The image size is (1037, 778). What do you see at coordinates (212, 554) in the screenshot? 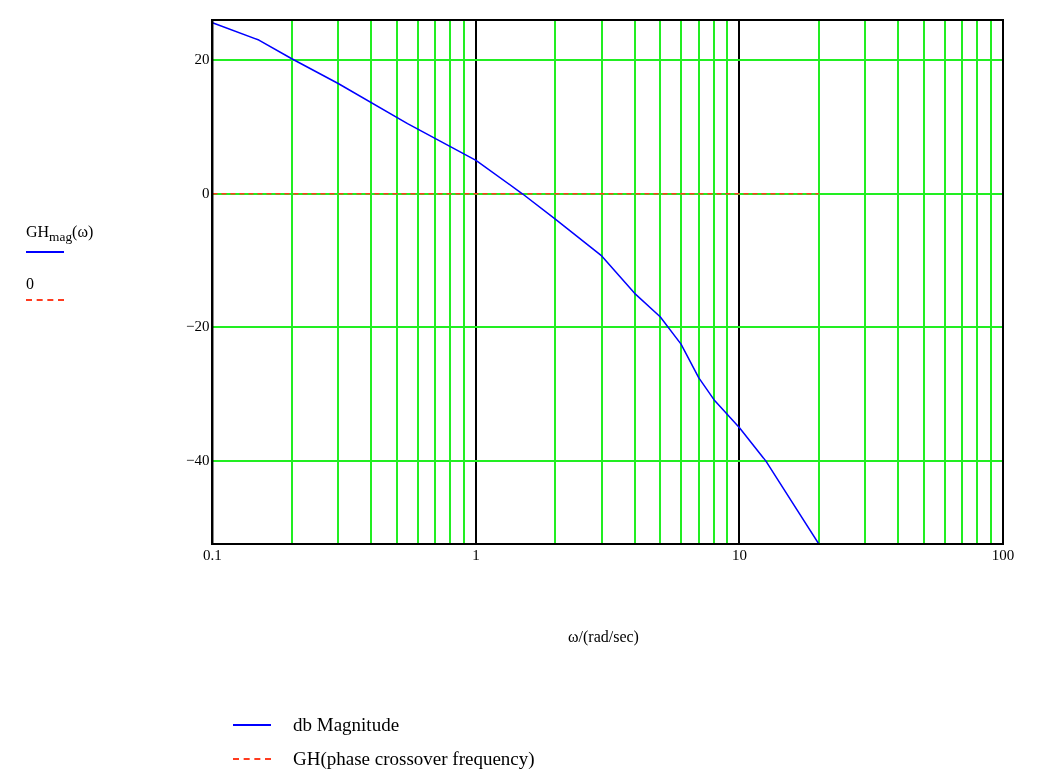
I see `x-tick-label: 0.1` at bounding box center [212, 554].